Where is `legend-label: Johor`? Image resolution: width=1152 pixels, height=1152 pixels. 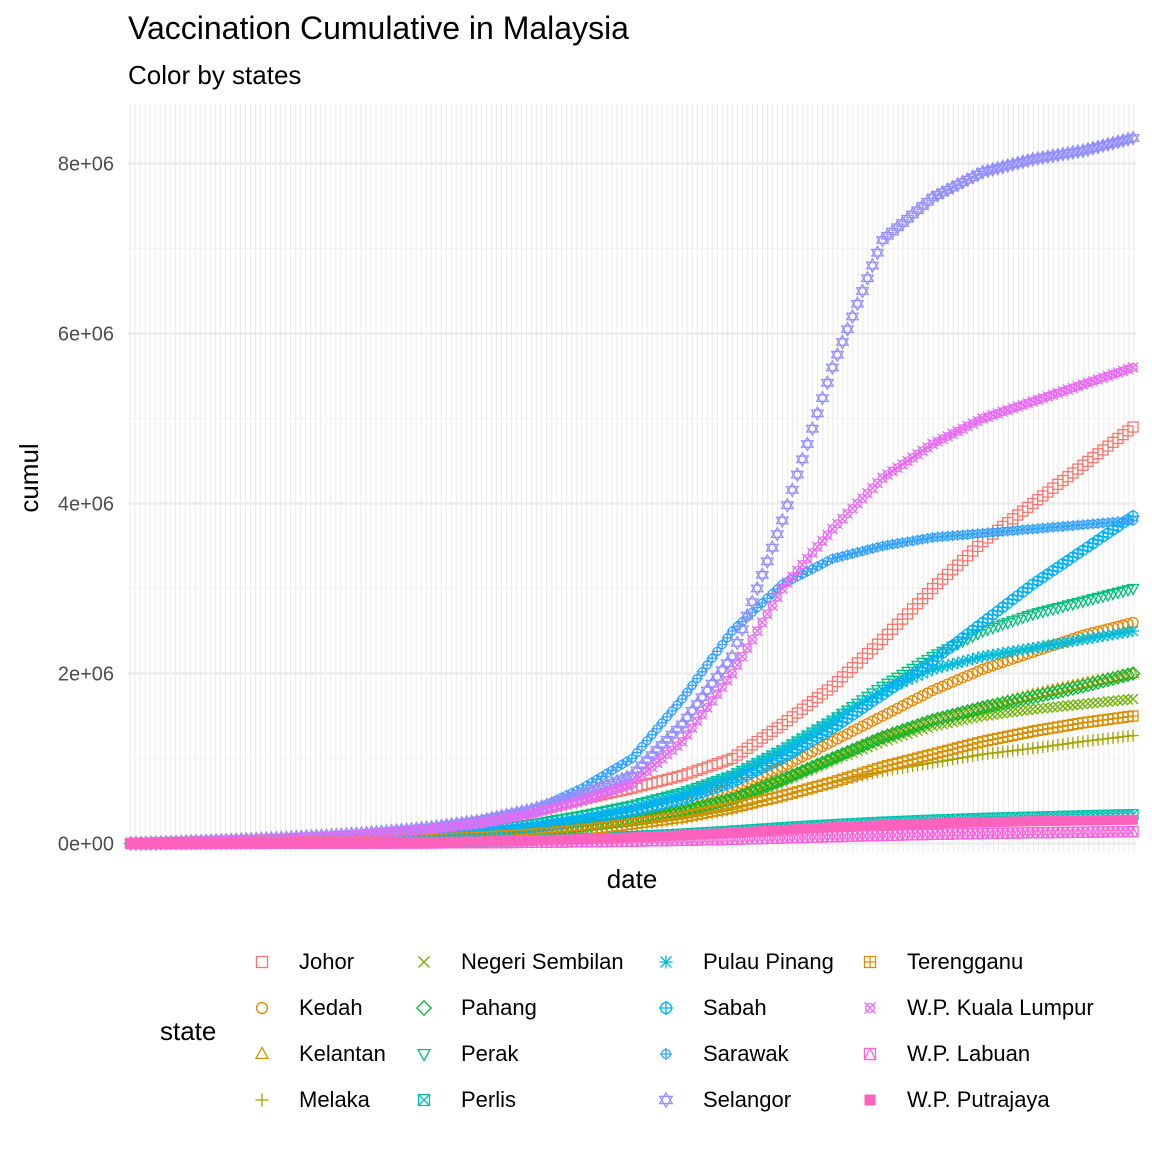
legend-label: Johor is located at coordinates (327, 961).